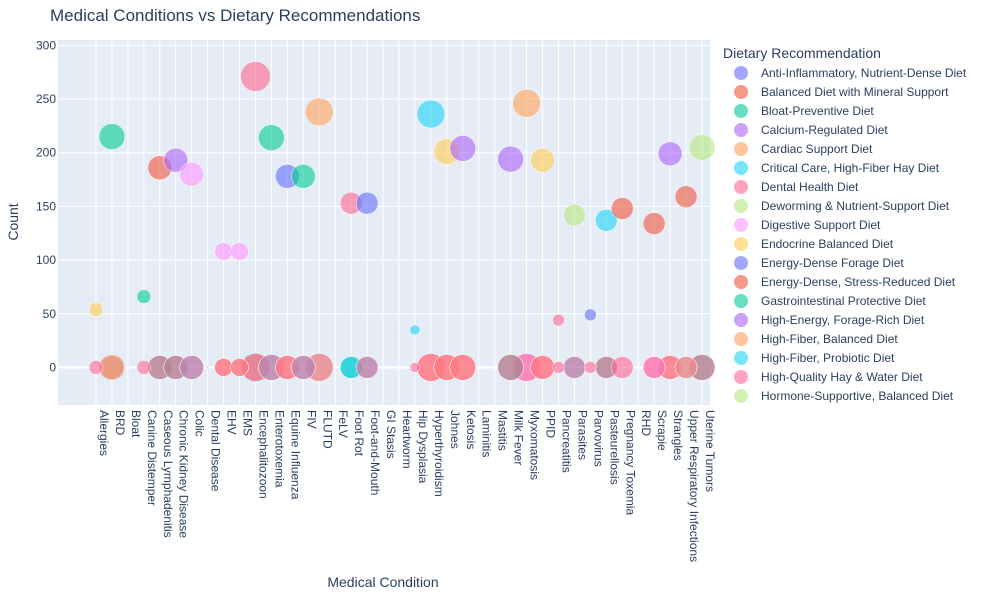 This screenshot has height=605, width=1000. I want to click on legend-item: High-Energy, Forage-Rich Diet, so click(829, 320).